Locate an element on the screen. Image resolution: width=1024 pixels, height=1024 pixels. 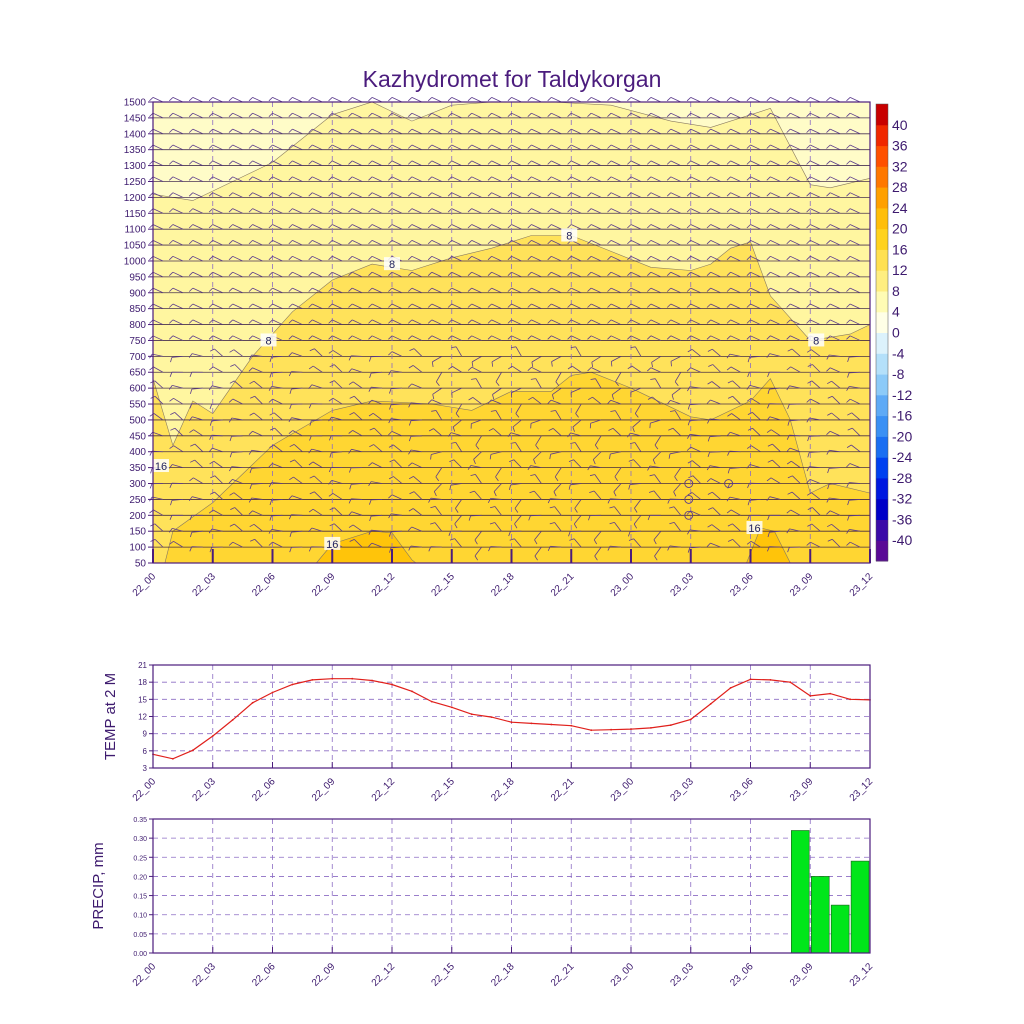
y-tick-label: 1250 is located at coordinates (135, 182).